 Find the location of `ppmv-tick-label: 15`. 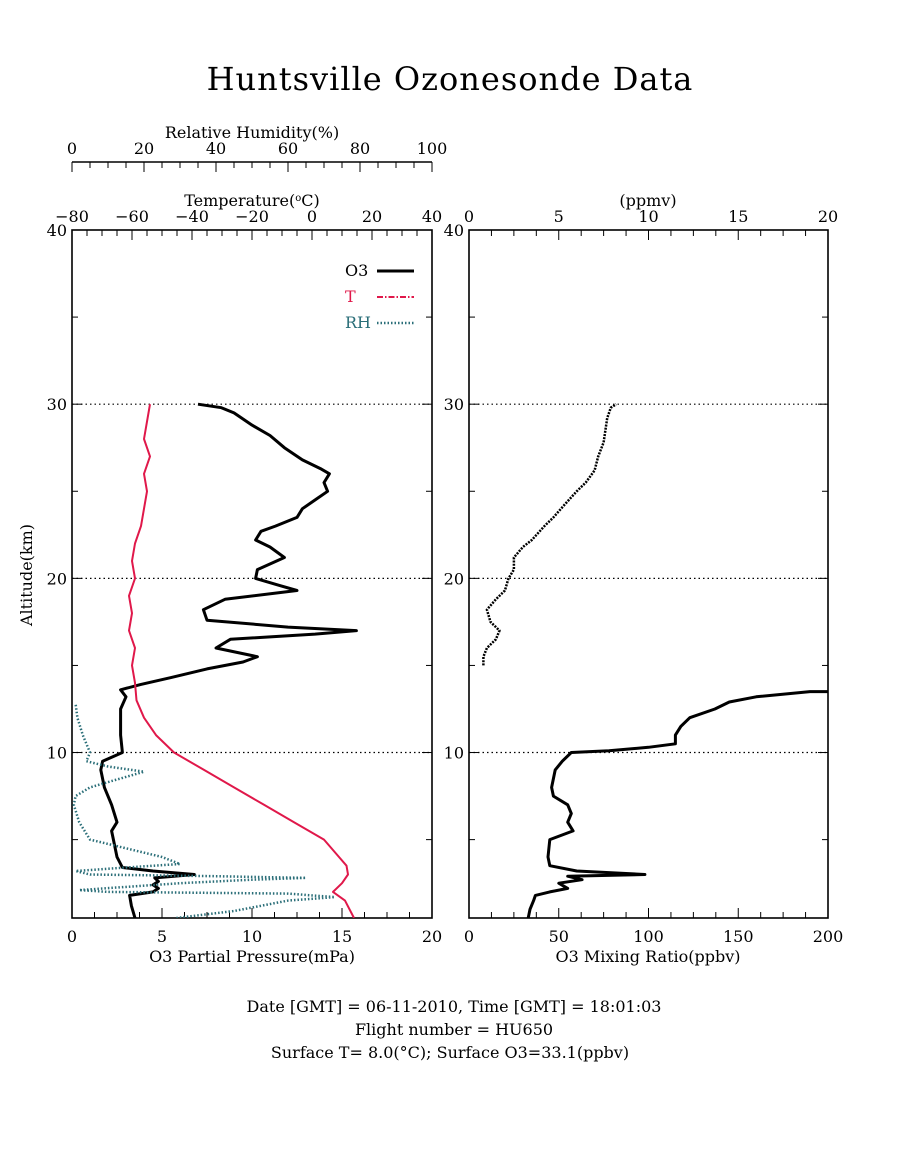

ppmv-tick-label: 15 is located at coordinates (738, 216).